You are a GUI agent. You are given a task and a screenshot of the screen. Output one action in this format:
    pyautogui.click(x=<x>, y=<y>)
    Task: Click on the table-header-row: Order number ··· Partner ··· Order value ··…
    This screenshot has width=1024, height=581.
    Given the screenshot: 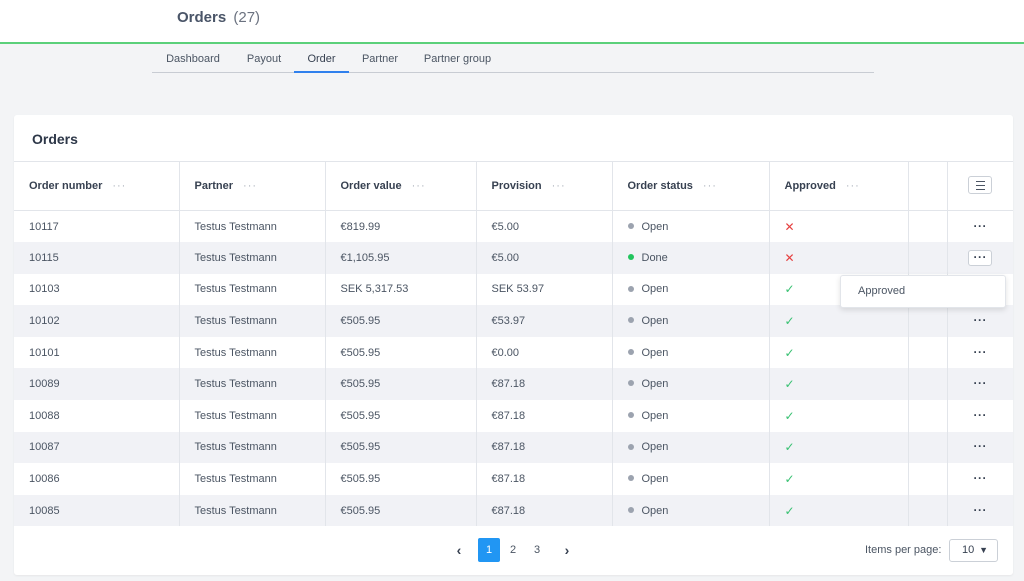 What is the action you would take?
    pyautogui.click(x=513, y=186)
    